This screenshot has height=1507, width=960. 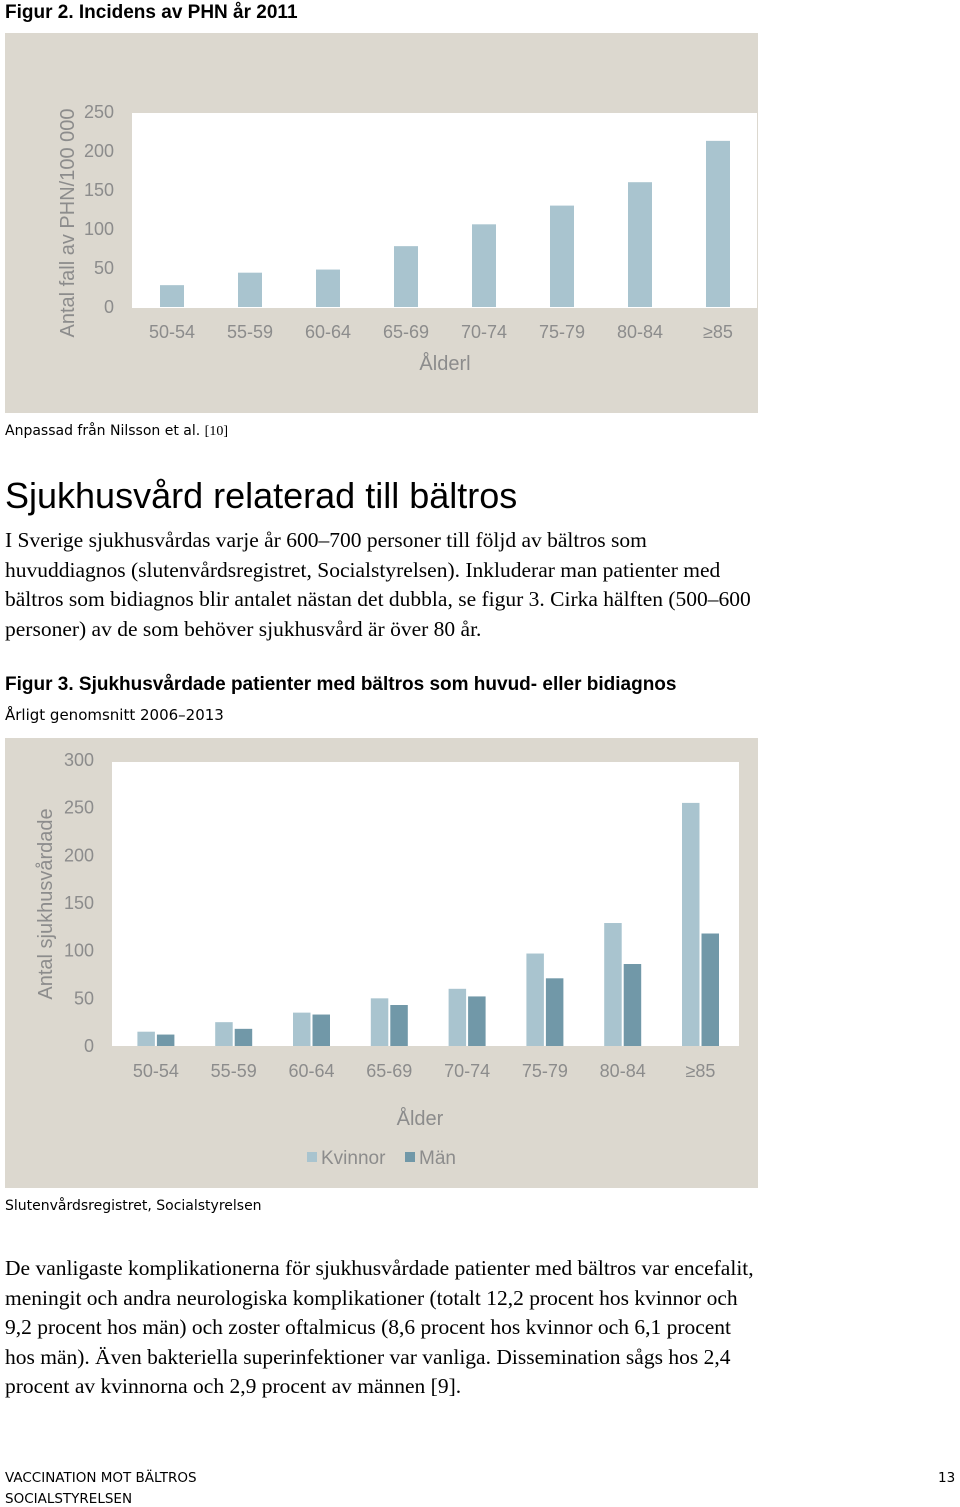 I want to click on figure2-x-tick-label: 60-64, so click(x=328, y=332).